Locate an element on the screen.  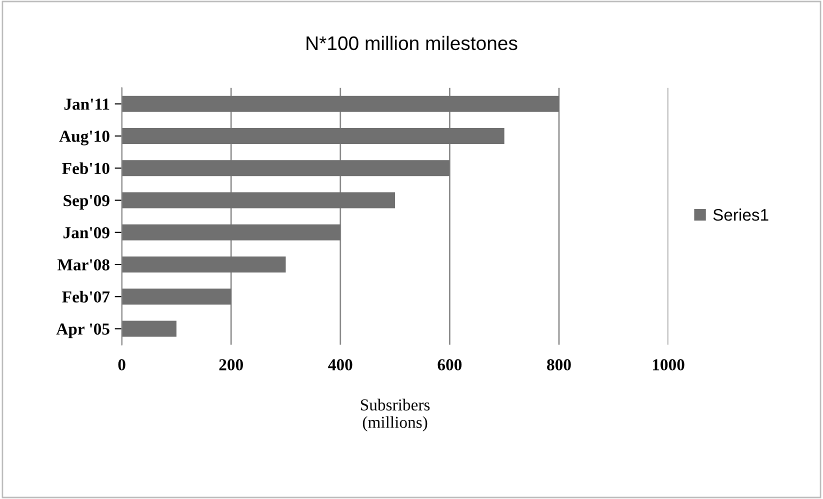
legend-label: Series1 is located at coordinates (740, 214).